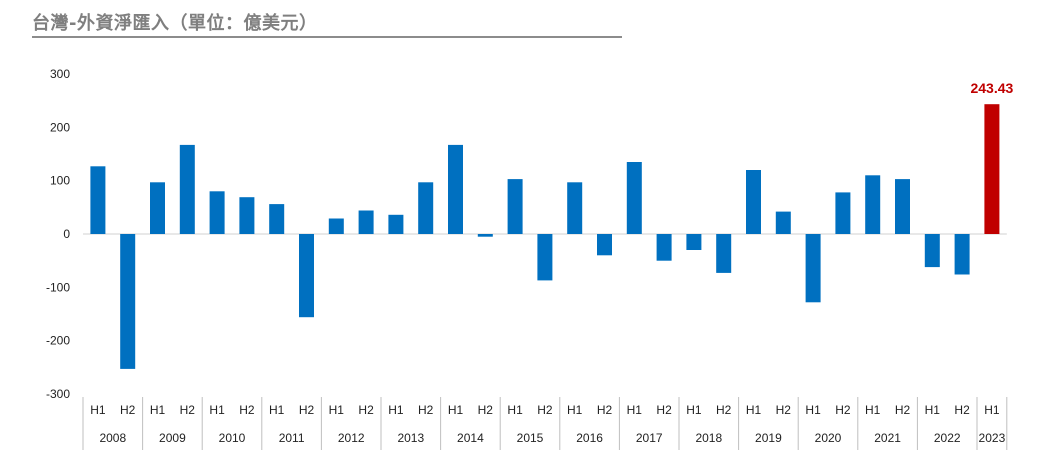 The width and height of the screenshot is (1043, 457). I want to click on bar-2015-h1, so click(515, 206).